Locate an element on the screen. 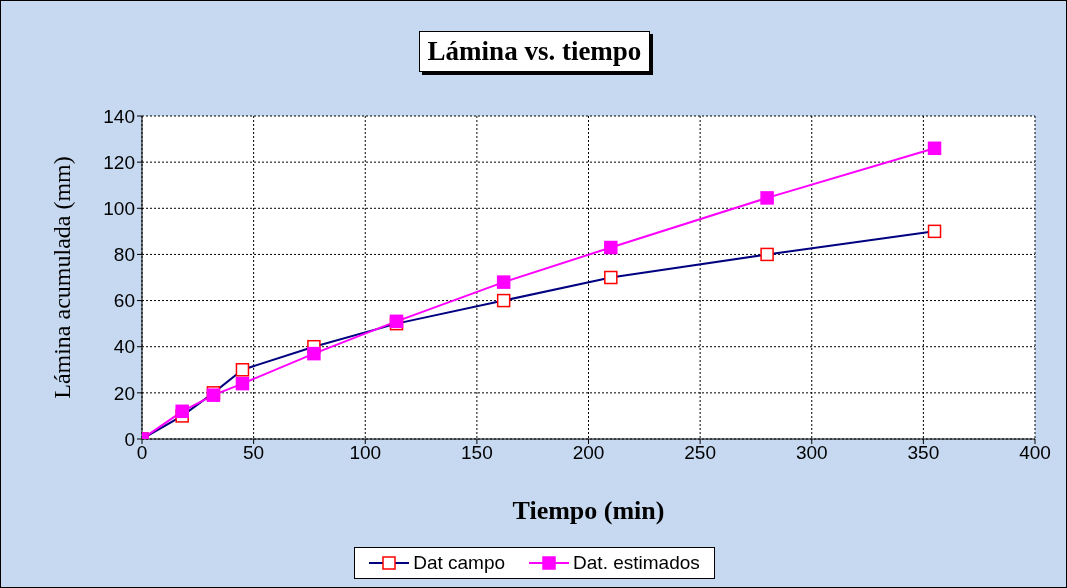 The height and width of the screenshot is (588, 1067). x-tick-label: 50 is located at coordinates (254, 453).